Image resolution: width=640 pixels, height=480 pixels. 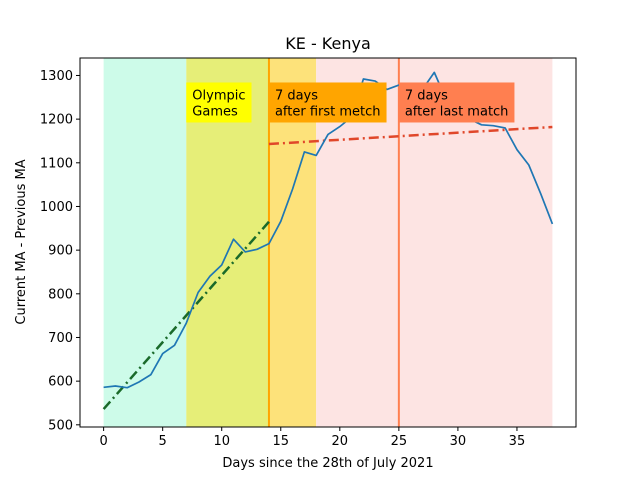 I want to click on y-axis: 500 600 700 800 900 1000 1100 1200 1300, so click(x=60, y=251).